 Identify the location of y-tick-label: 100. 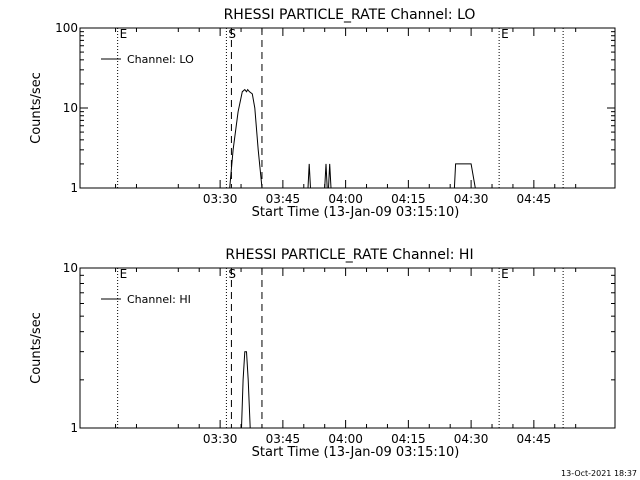
(66, 28).